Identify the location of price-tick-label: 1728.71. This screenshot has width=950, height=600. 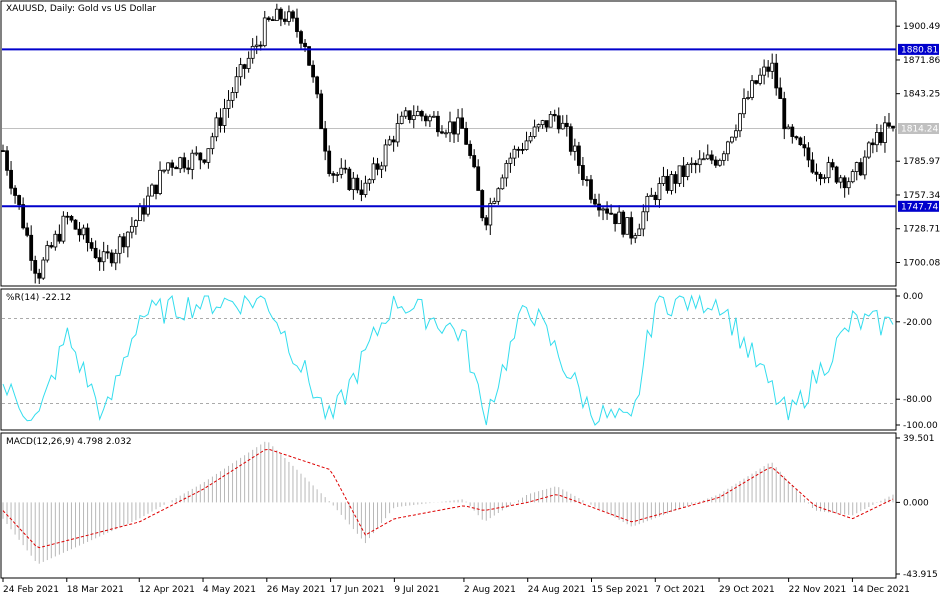
(921, 230).